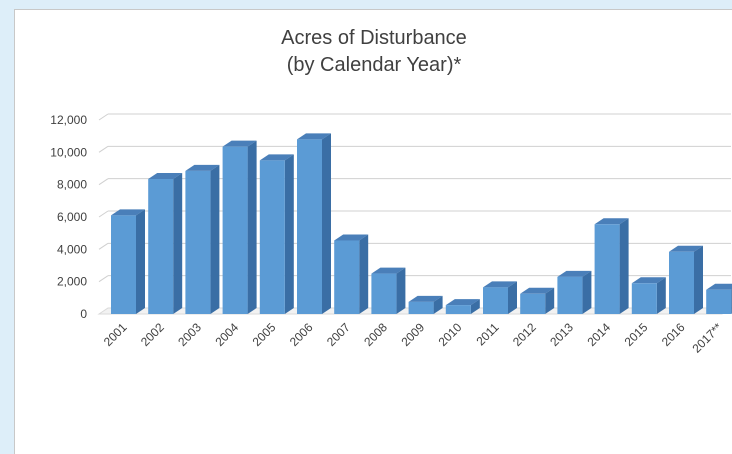 The width and height of the screenshot is (732, 454). Describe the element at coordinates (673, 334) in the screenshot. I see `x-tick-label: 2016` at that location.